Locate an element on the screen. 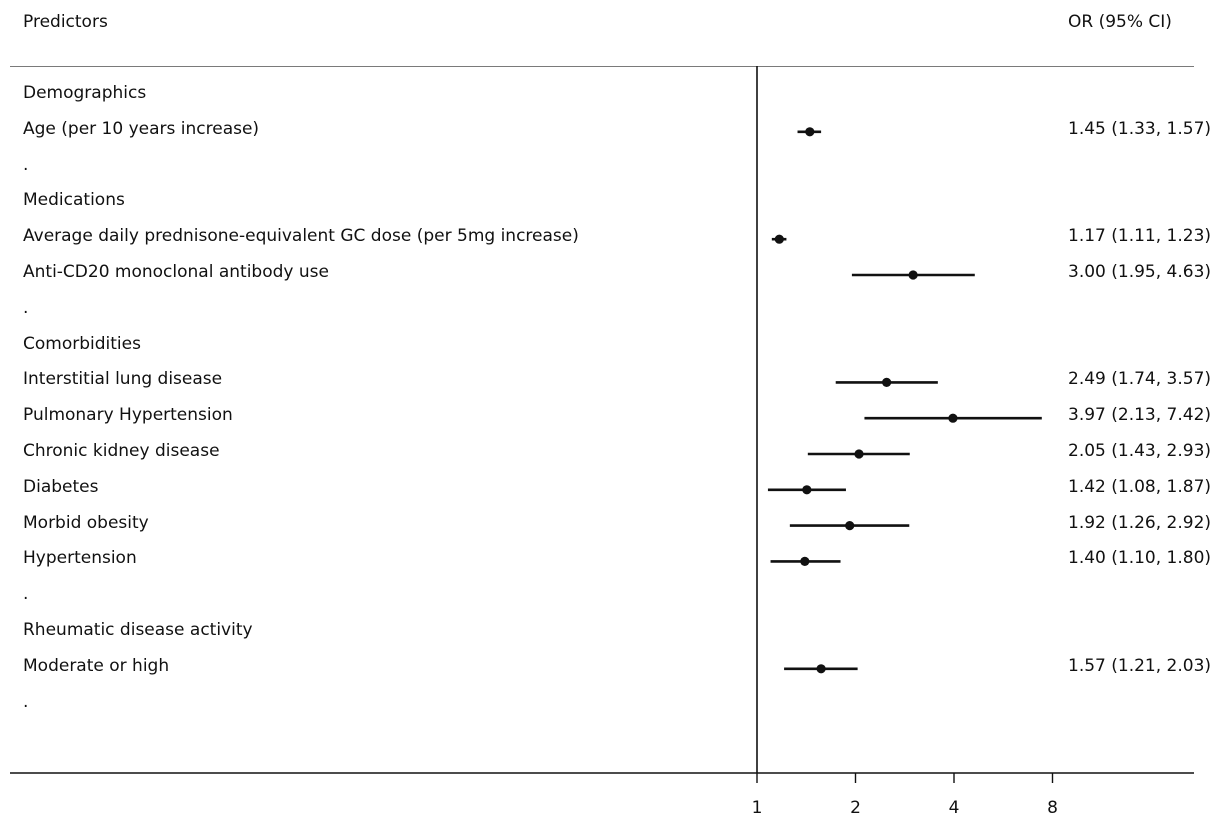 The height and width of the screenshot is (815, 1214). or-point-age-per-10-years-increase is located at coordinates (810, 132).